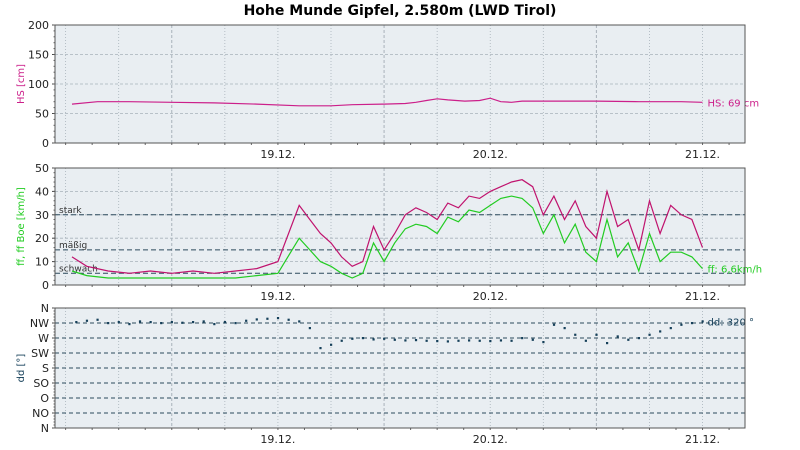  What do you see at coordinates (387, 237) in the screenshot?
I see `series-line-ff` at bounding box center [387, 237].